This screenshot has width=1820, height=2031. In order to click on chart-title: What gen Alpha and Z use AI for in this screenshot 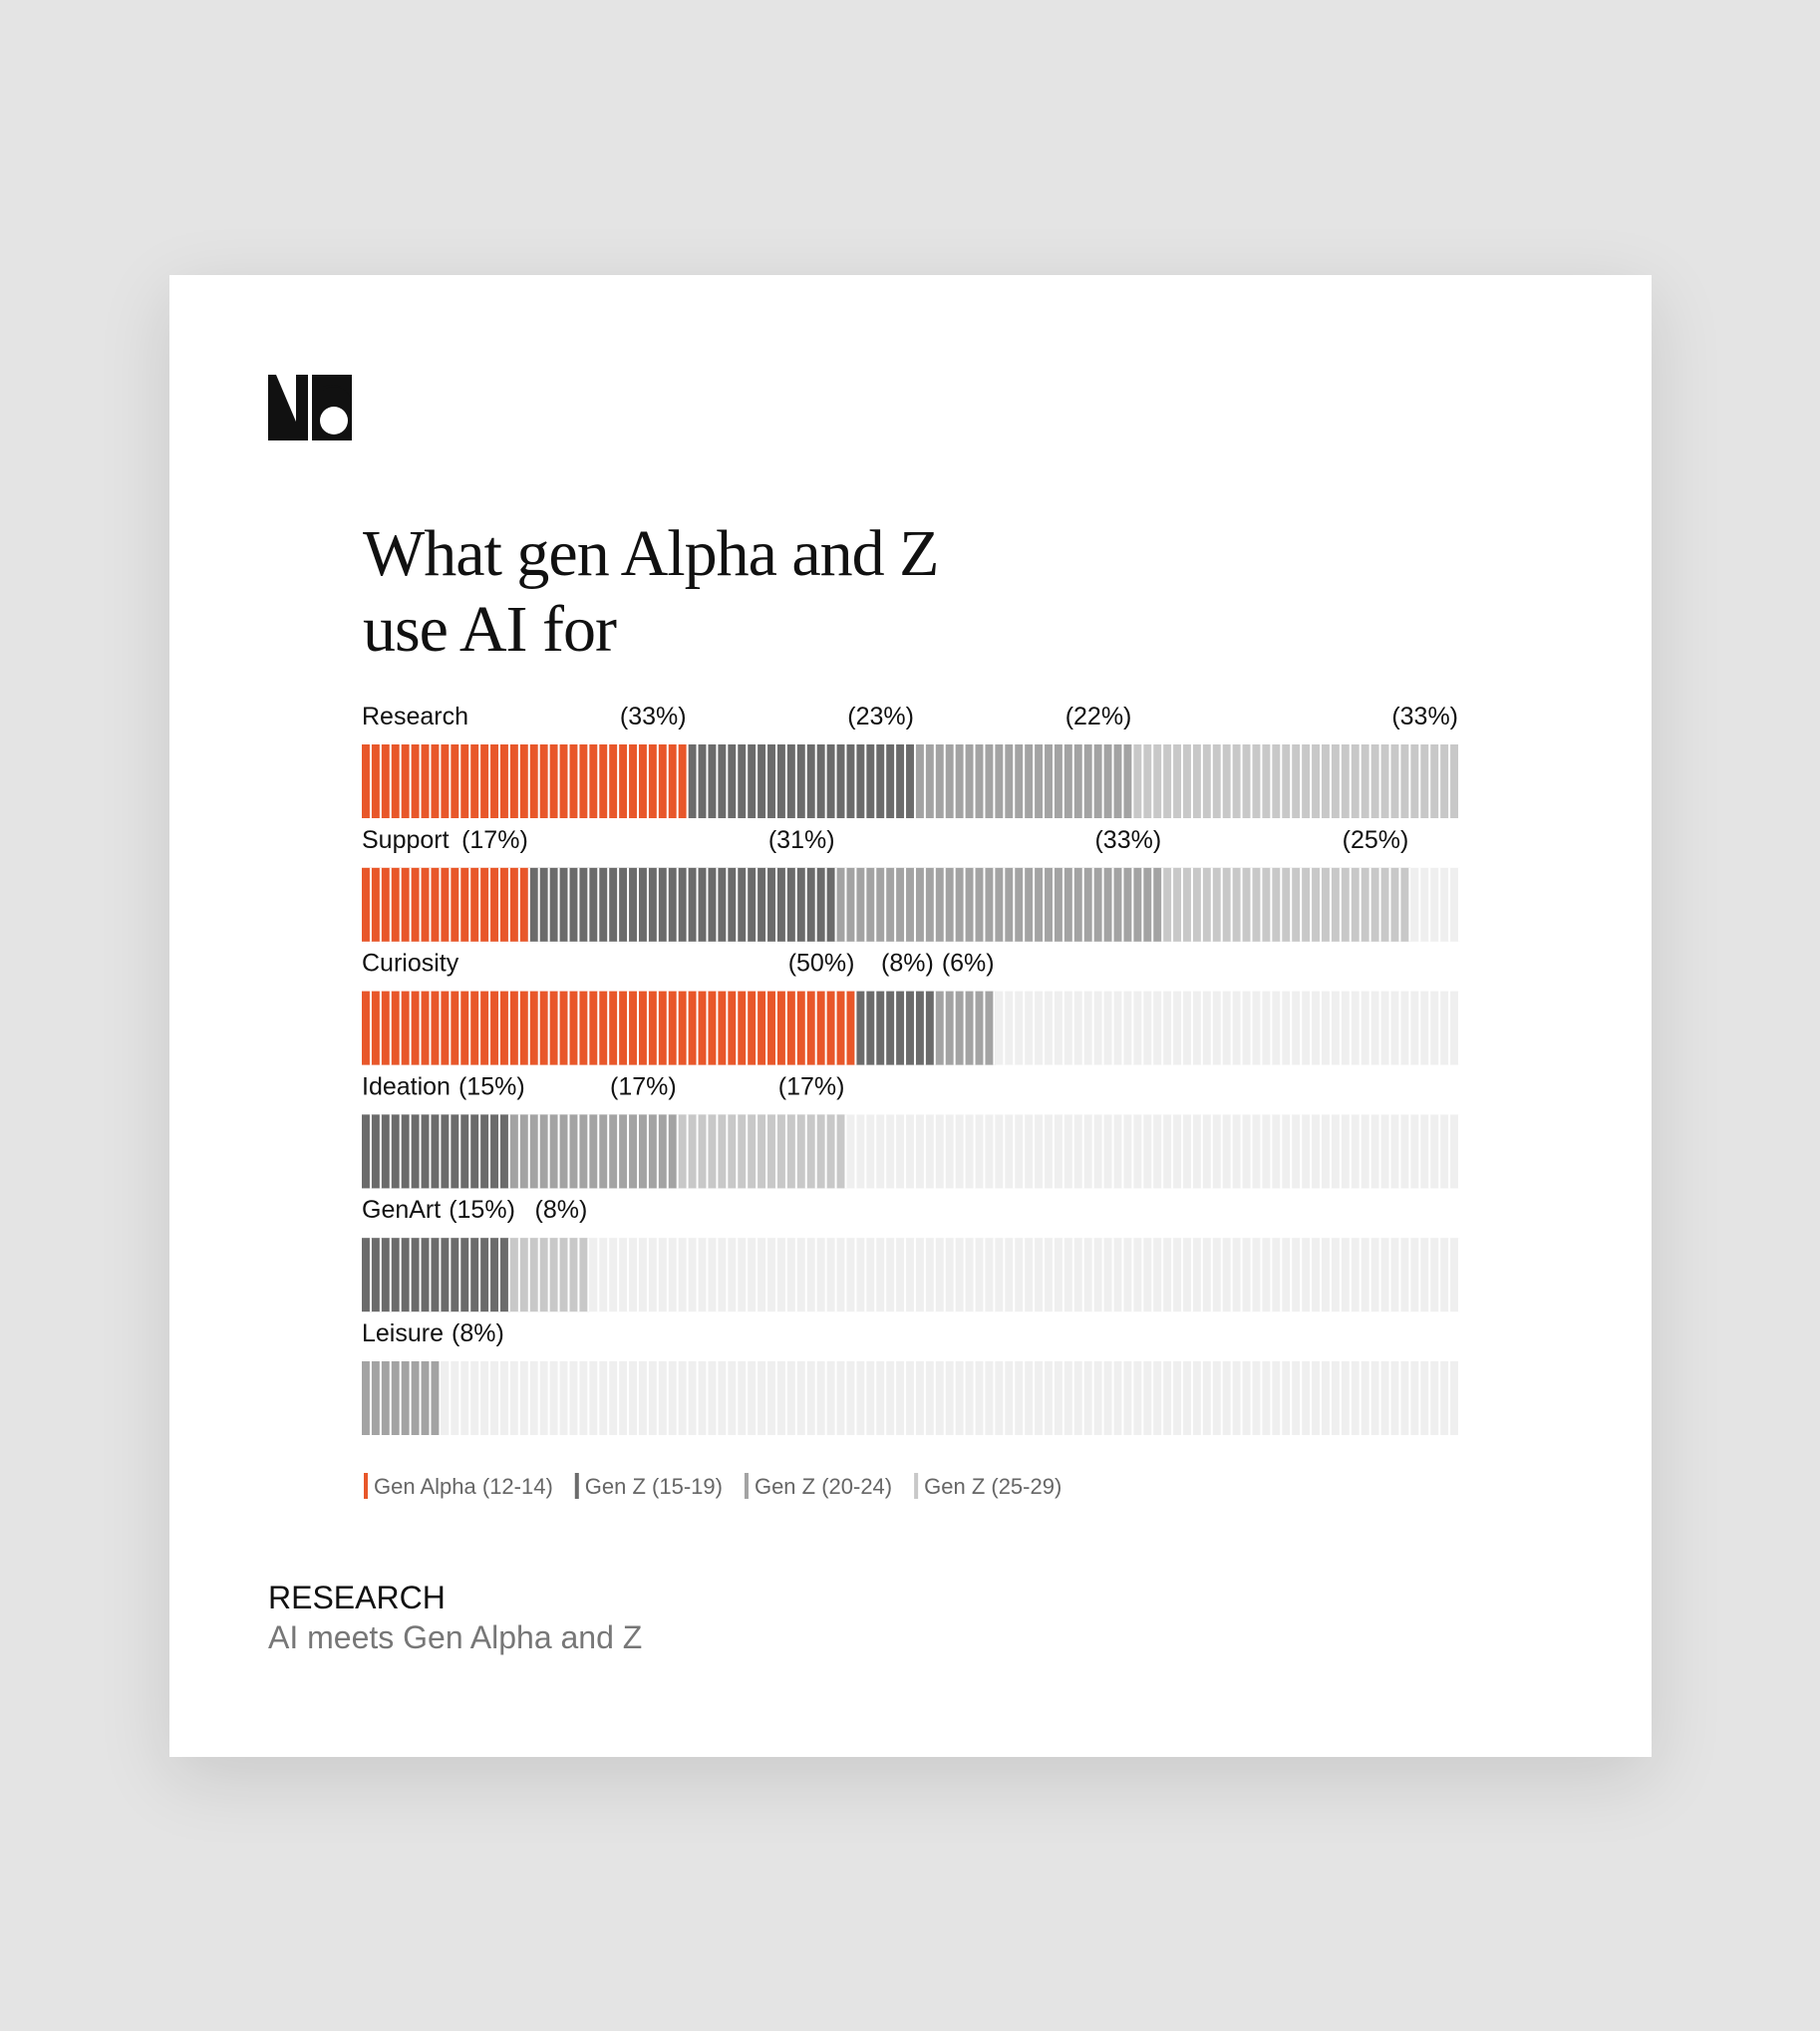, I will do `click(651, 592)`.